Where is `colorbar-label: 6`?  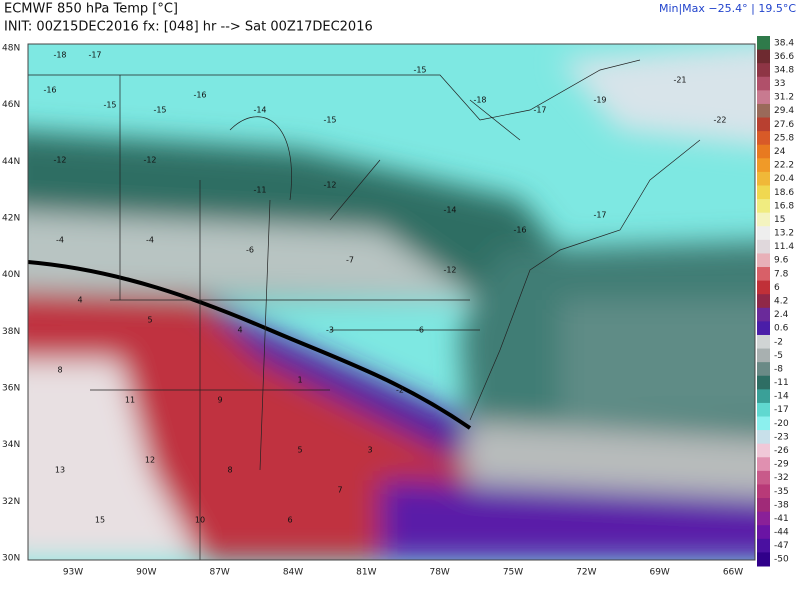 colorbar-label: 6 is located at coordinates (777, 288).